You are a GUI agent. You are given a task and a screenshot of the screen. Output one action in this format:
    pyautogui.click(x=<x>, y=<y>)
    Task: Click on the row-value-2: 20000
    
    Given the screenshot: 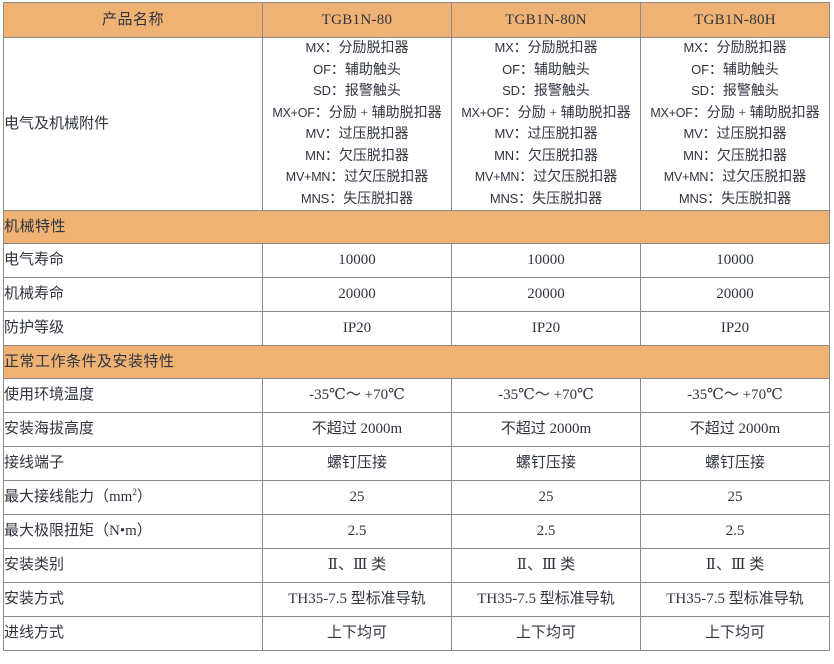 What is the action you would take?
    pyautogui.click(x=546, y=294)
    